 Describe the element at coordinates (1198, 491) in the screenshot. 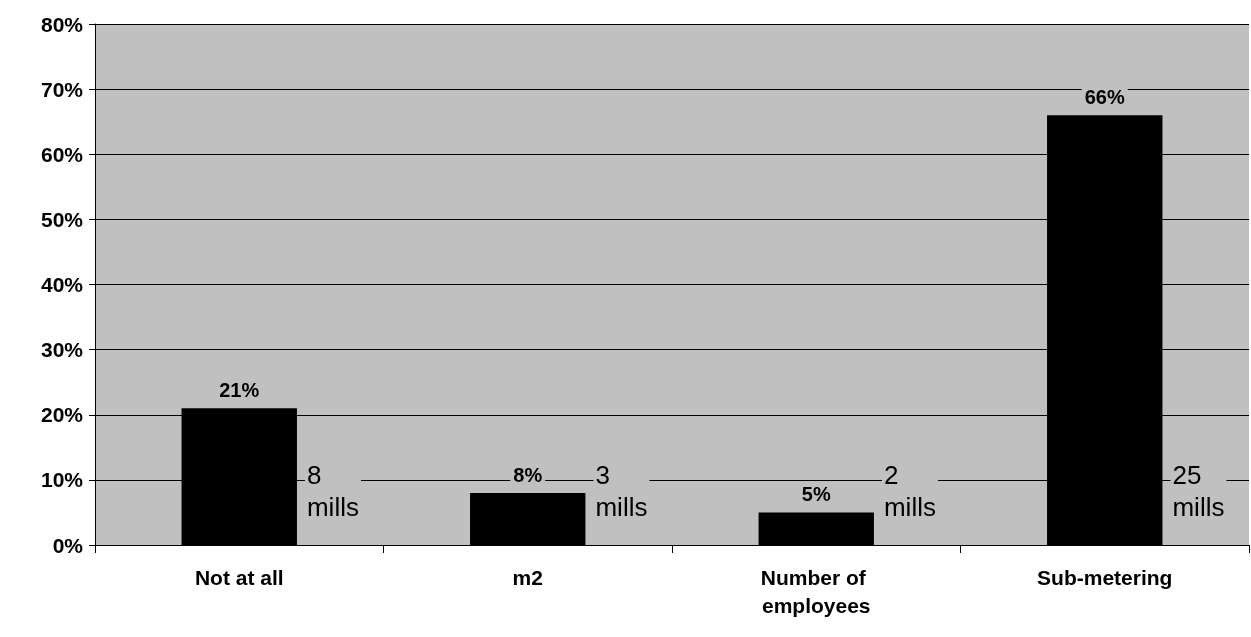

I see `annotation: 25 mills` at that location.